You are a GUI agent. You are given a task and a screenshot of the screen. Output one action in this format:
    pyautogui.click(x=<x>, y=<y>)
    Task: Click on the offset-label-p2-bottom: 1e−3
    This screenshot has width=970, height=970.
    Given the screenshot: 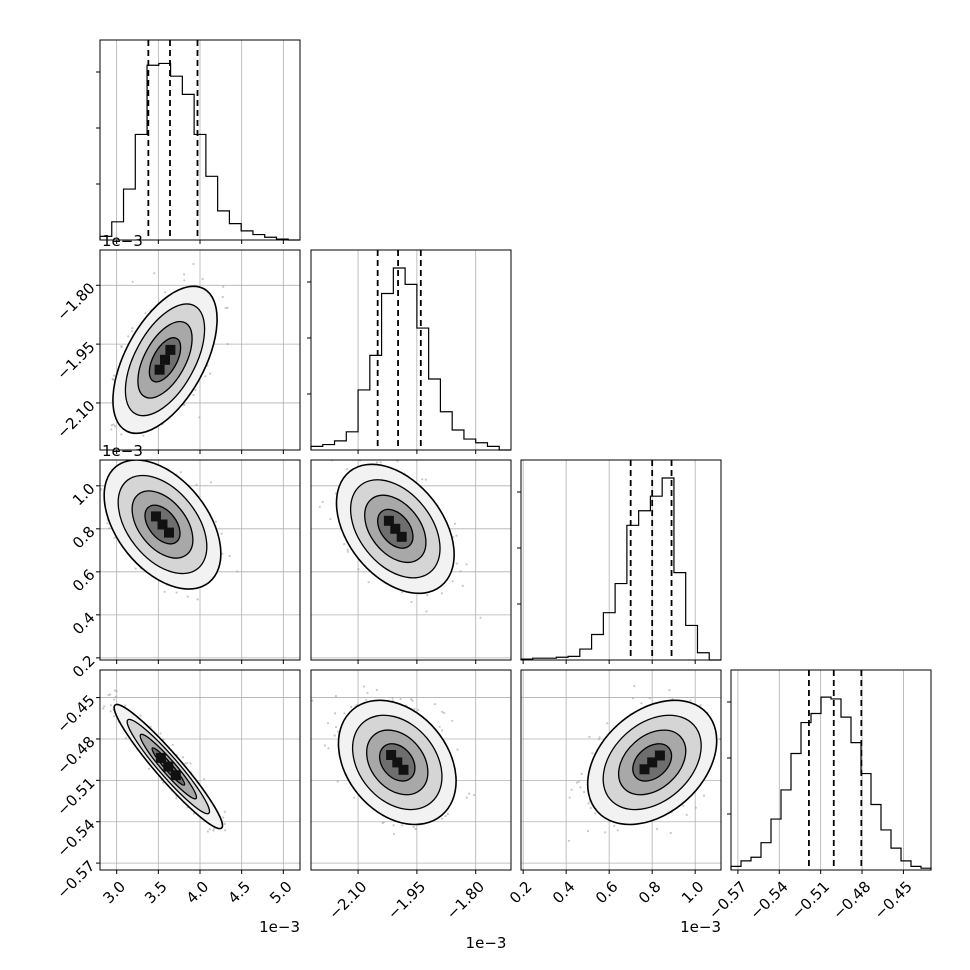 What is the action you would take?
    pyautogui.click(x=700, y=927)
    